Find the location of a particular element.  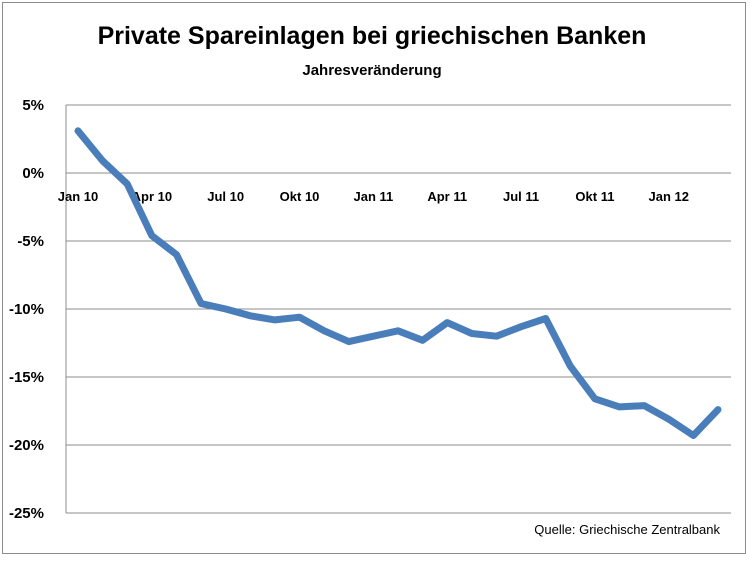

y-tick-label: -25% is located at coordinates (26, 513).